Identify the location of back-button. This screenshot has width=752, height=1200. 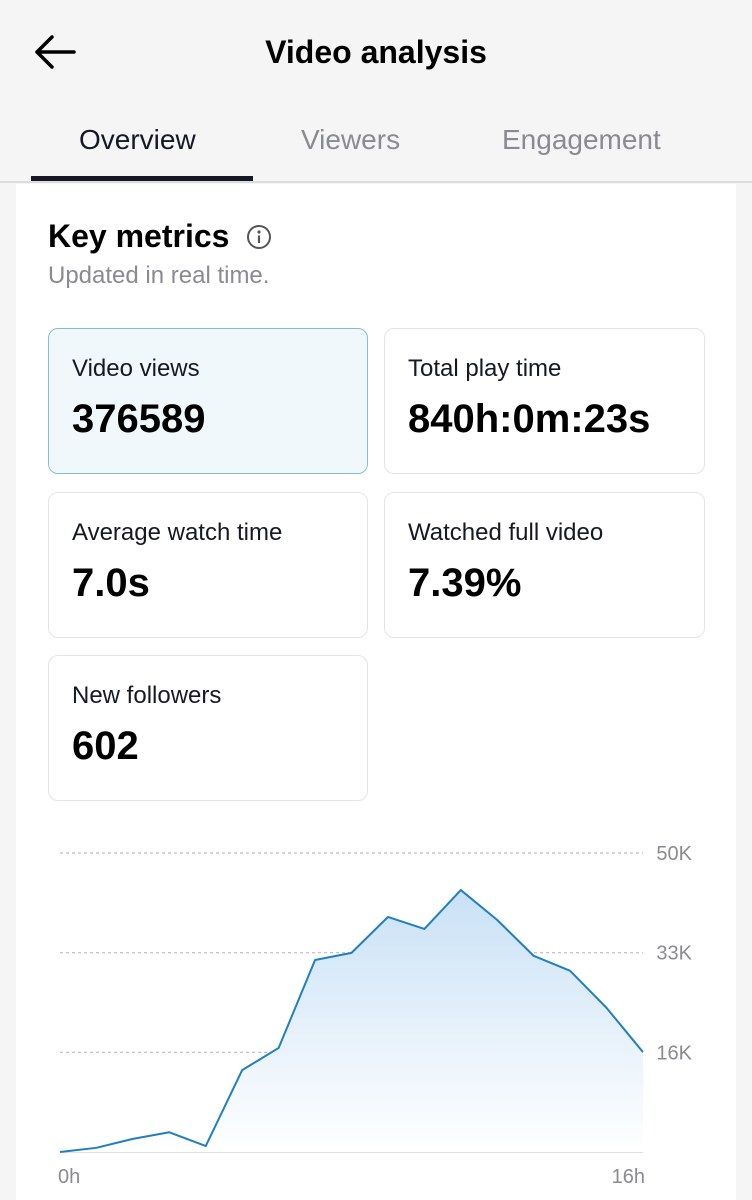
(55, 52).